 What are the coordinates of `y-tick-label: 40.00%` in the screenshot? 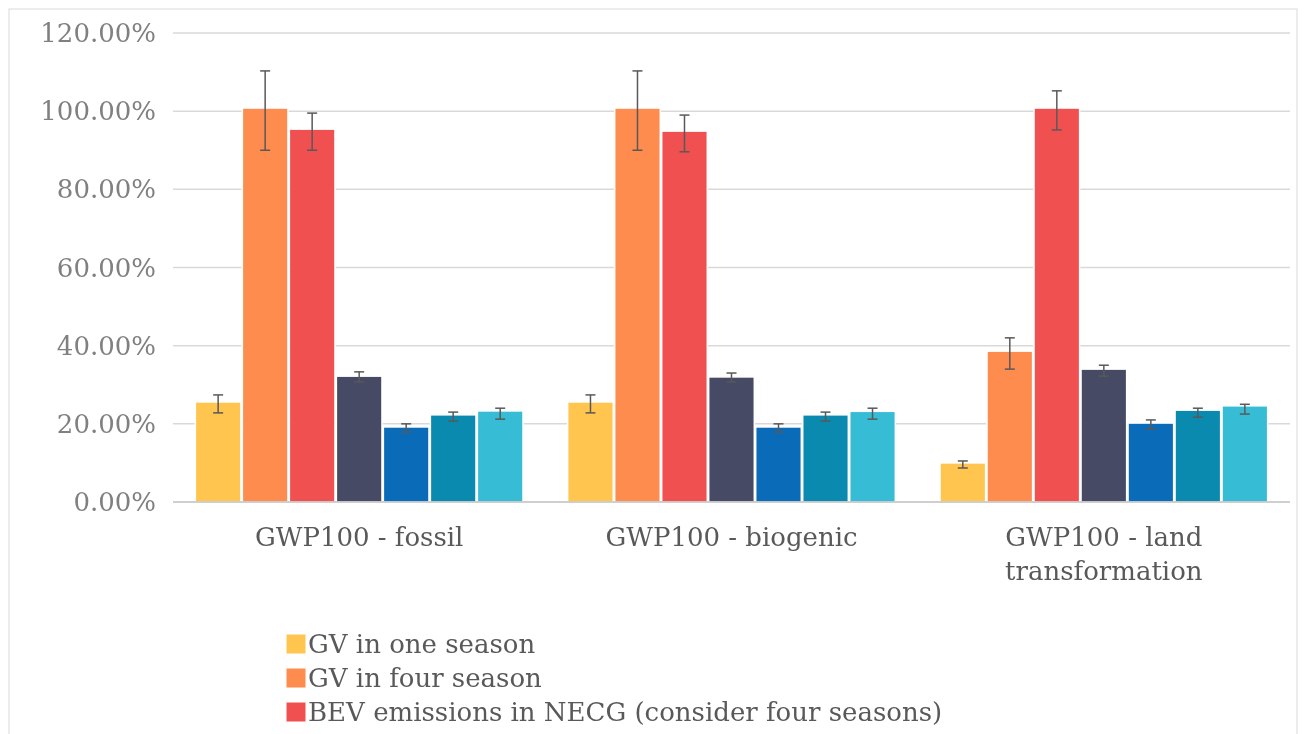 It's located at (106, 345).